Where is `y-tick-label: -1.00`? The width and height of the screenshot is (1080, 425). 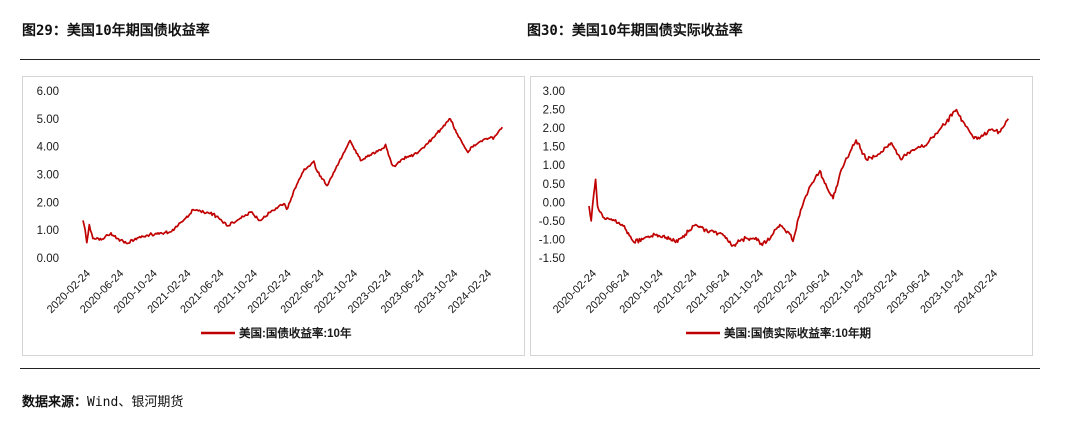
y-tick-label: -1.00 is located at coordinates (552, 240).